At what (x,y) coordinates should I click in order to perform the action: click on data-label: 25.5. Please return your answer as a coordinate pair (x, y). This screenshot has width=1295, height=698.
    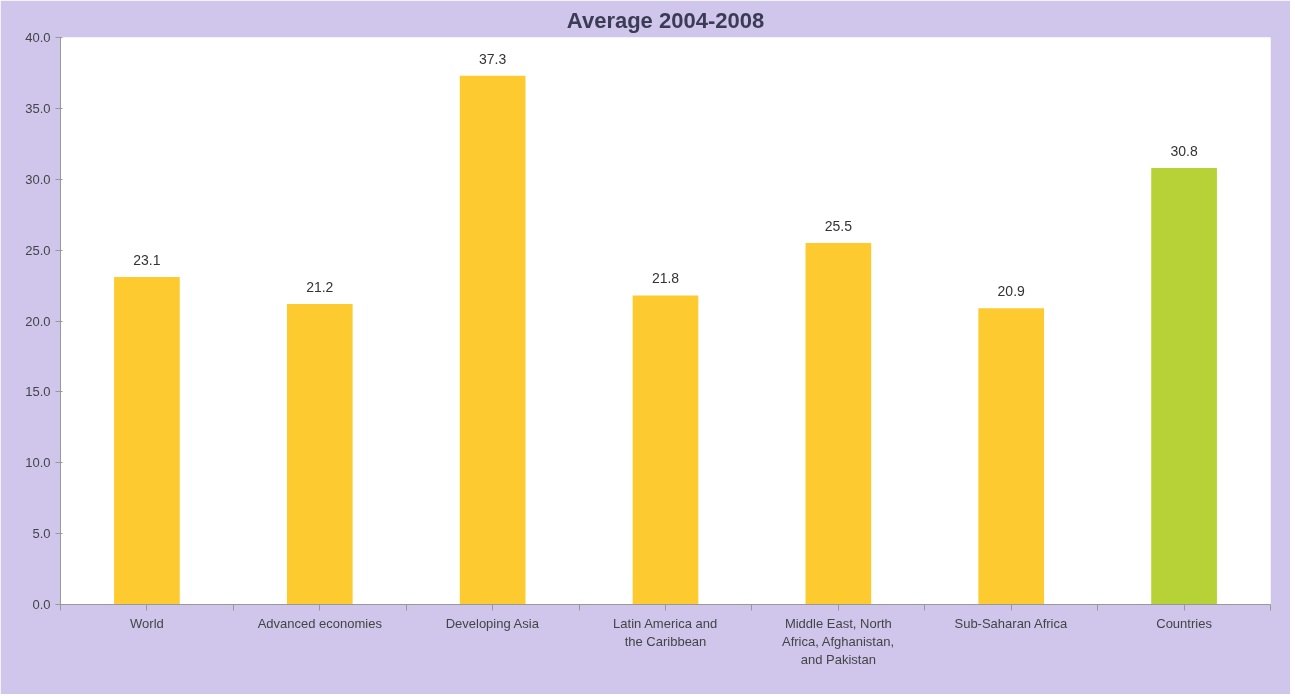
    Looking at the image, I should click on (838, 226).